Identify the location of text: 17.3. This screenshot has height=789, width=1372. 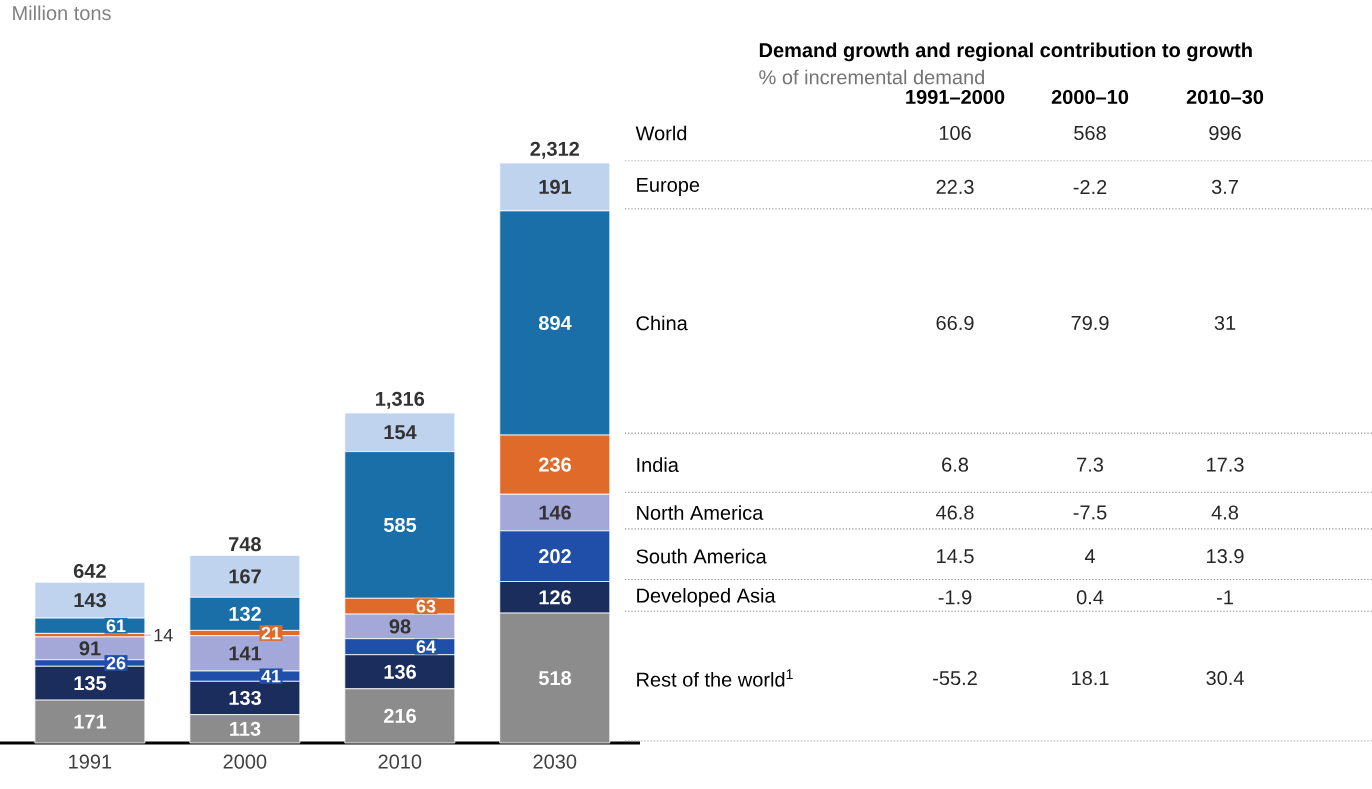
(1225, 464).